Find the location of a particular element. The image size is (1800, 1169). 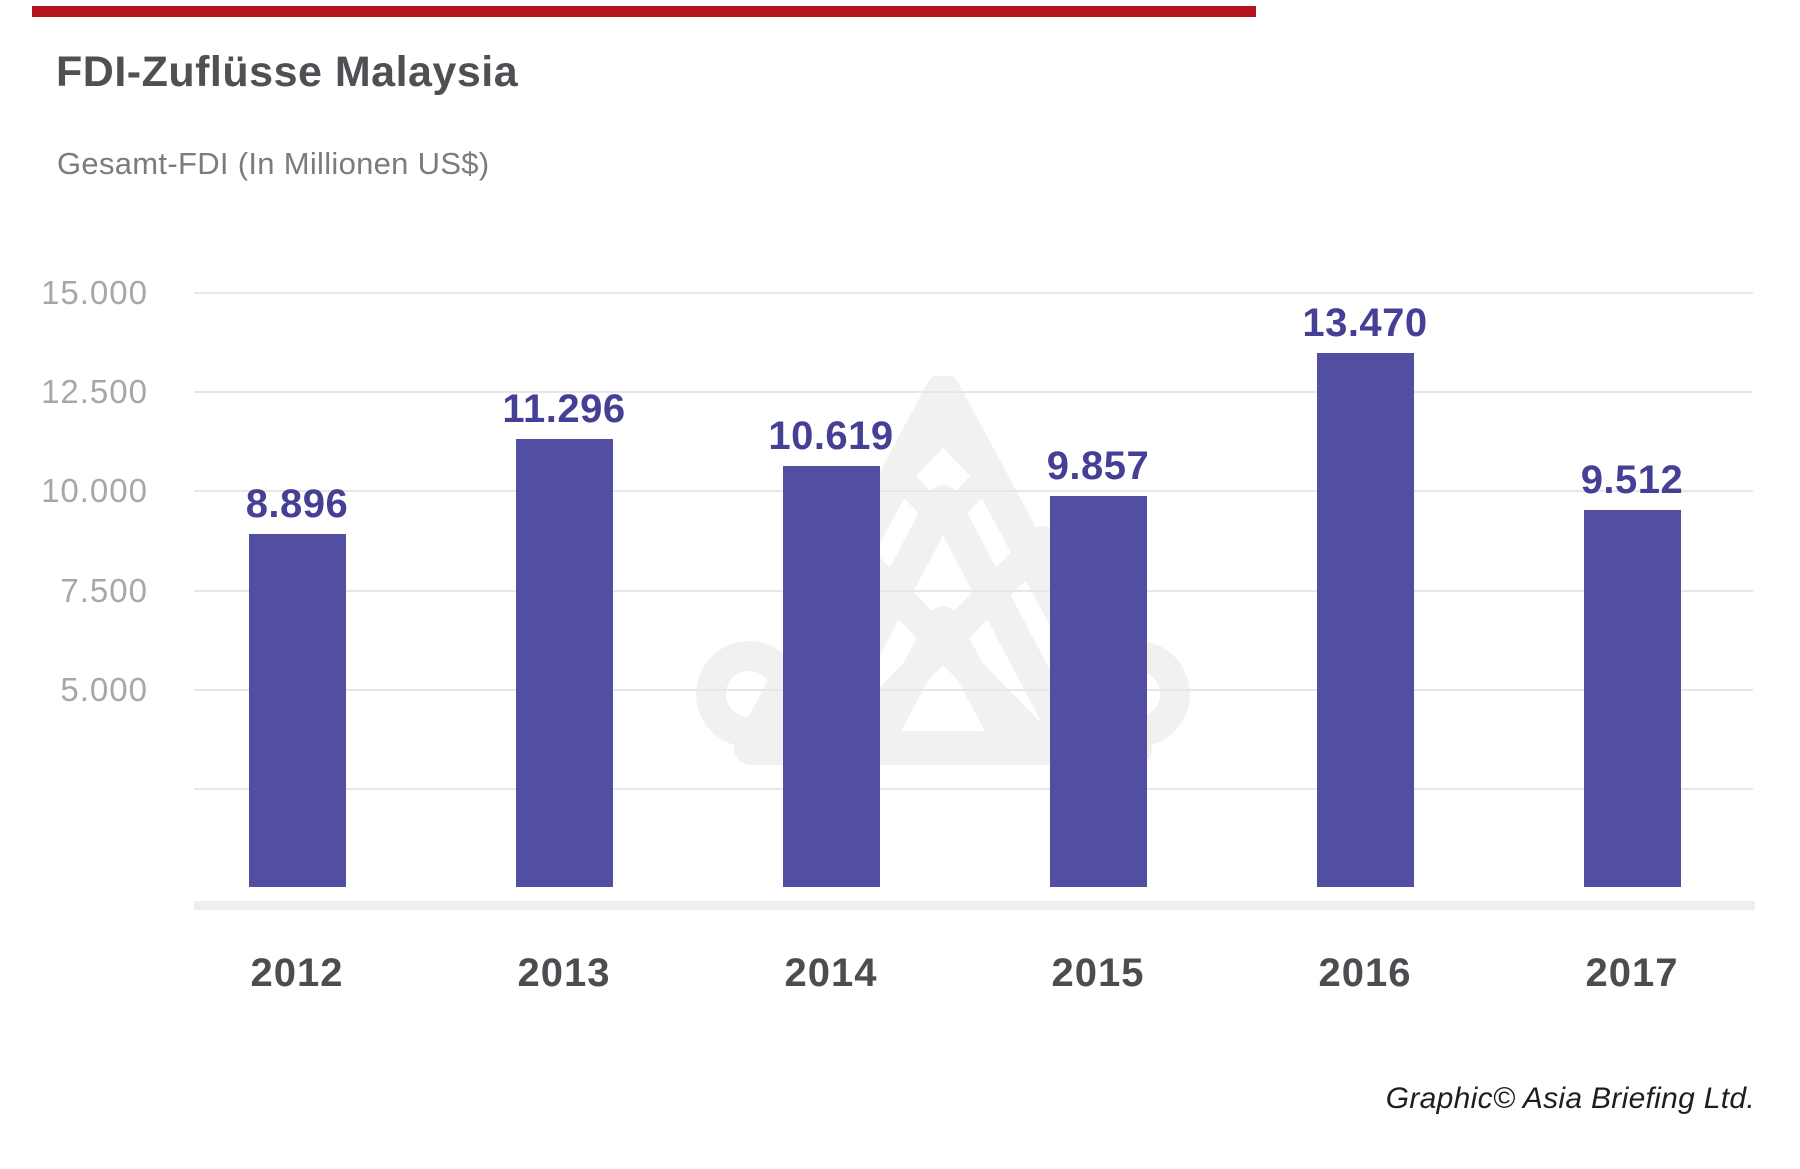

bar-2016 is located at coordinates (1365, 620).